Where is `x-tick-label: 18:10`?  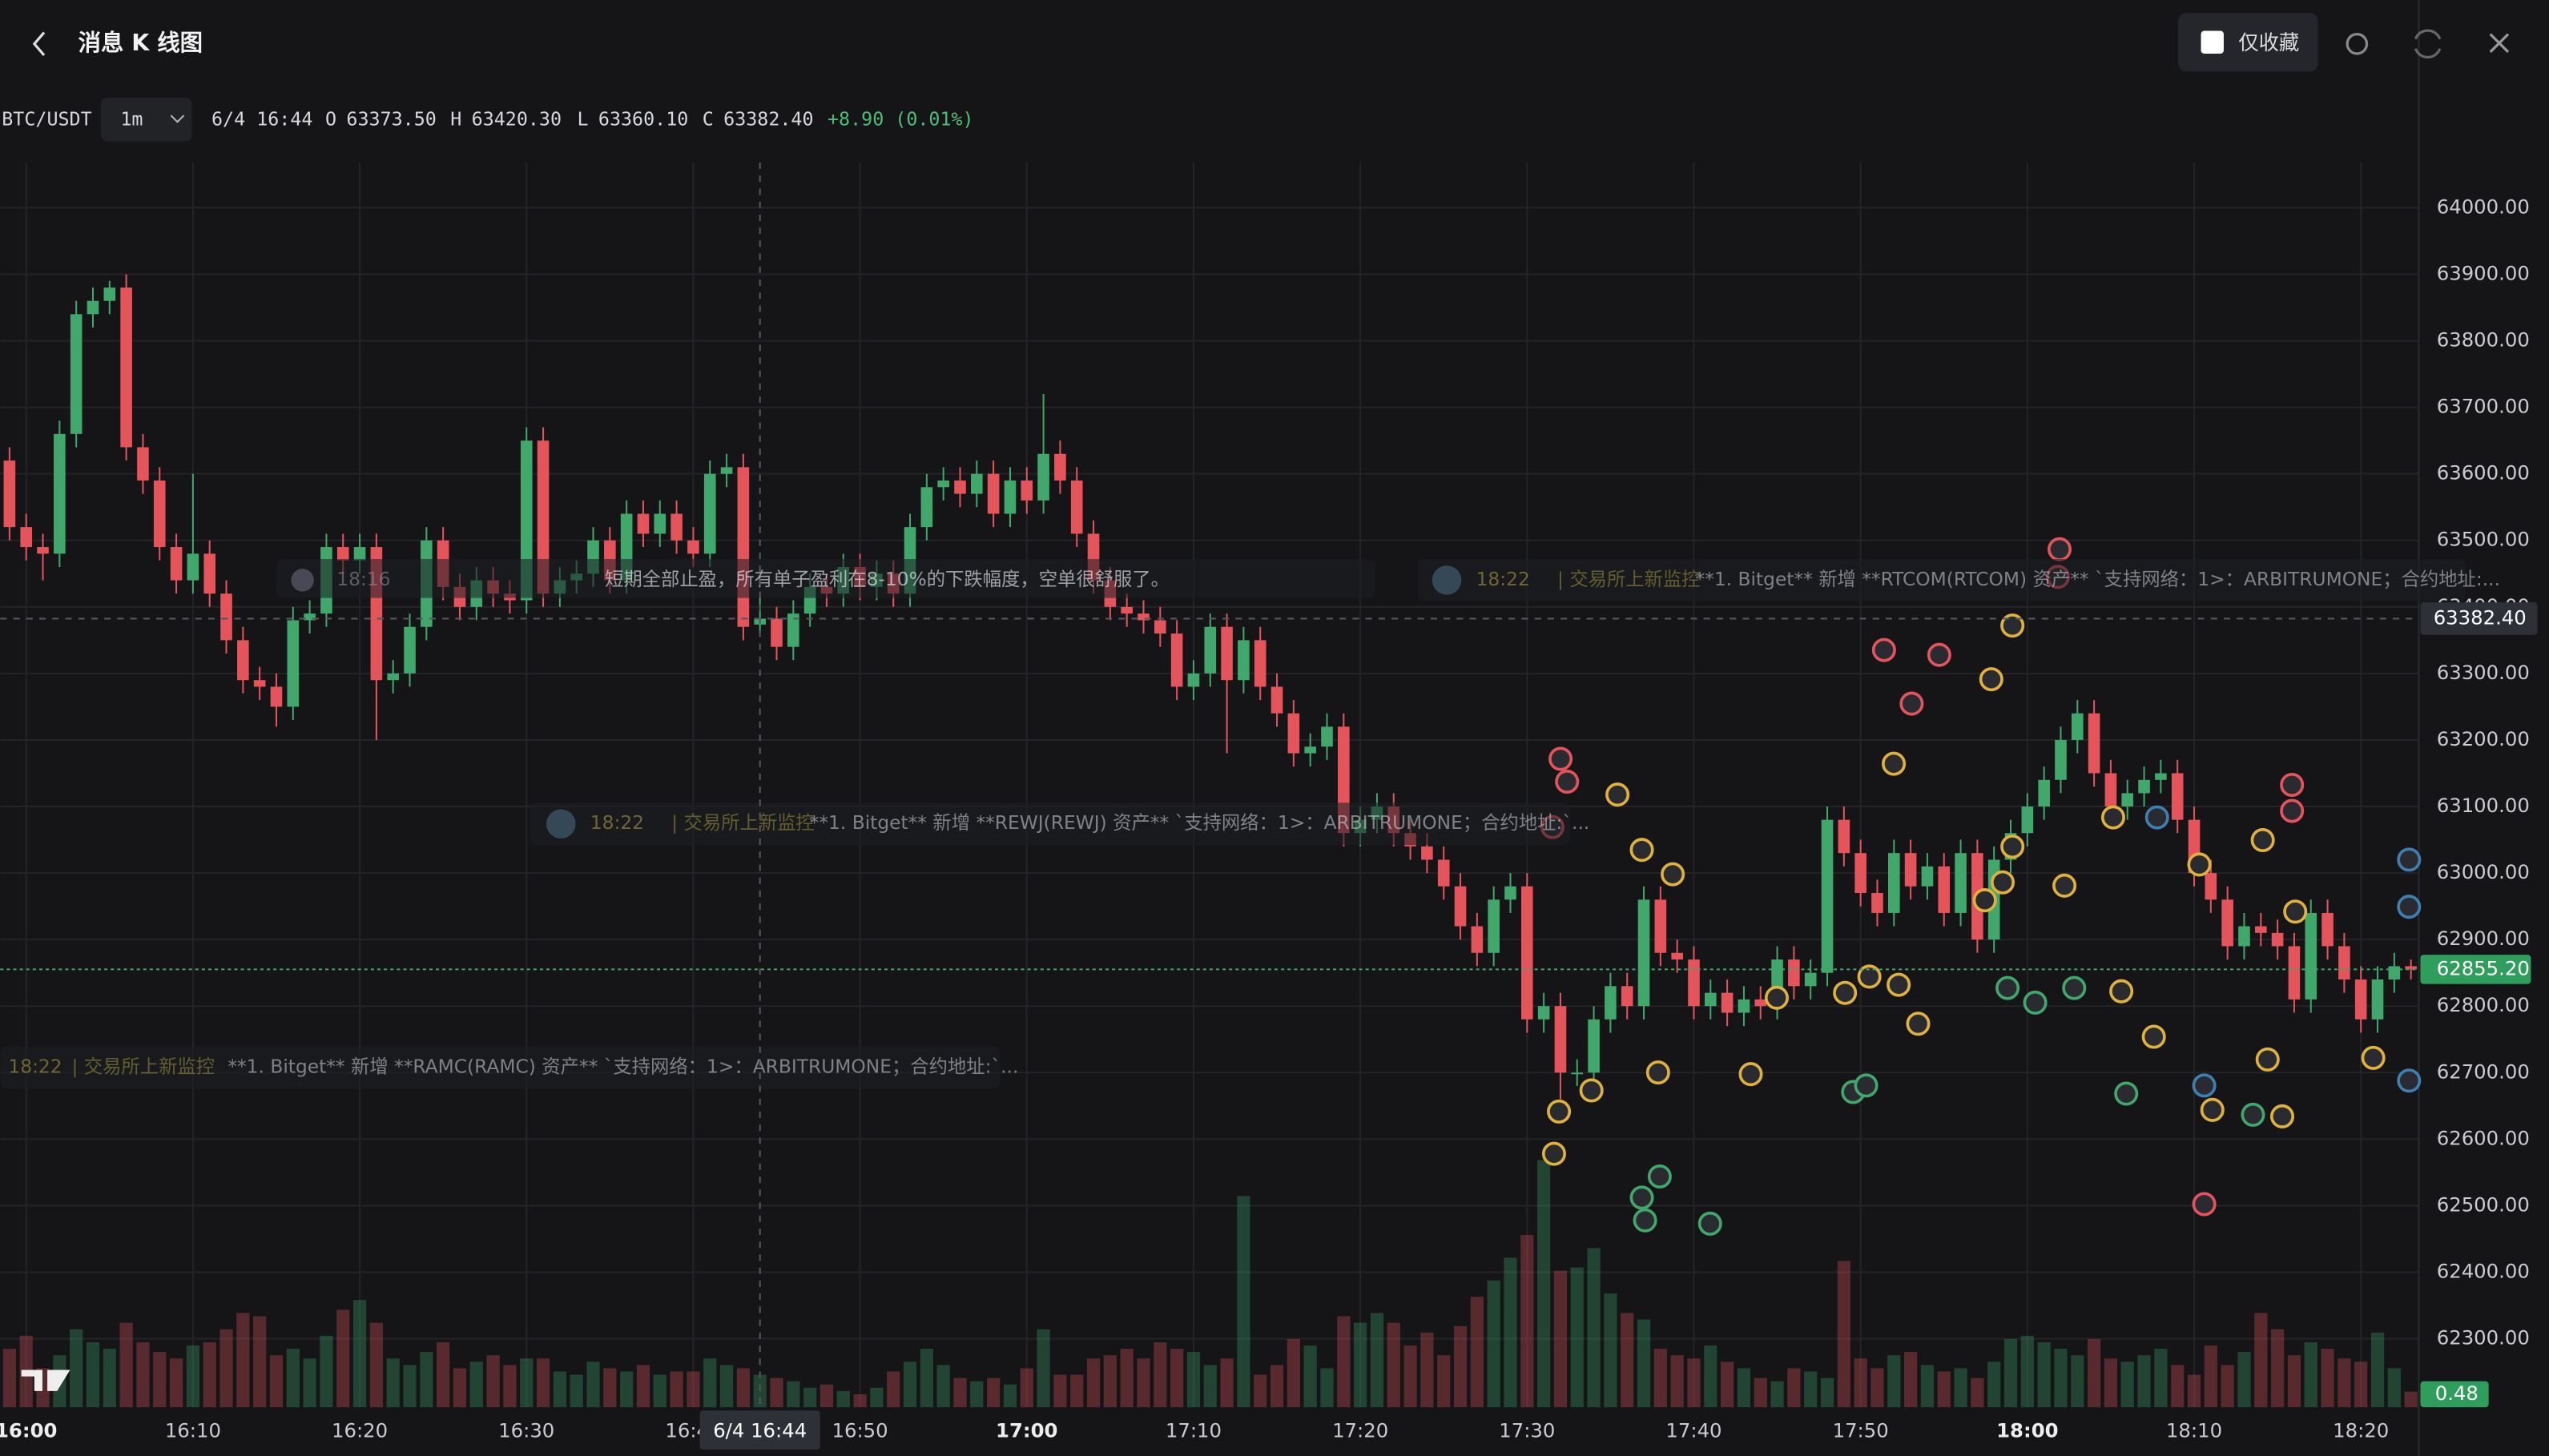 x-tick-label: 18:10 is located at coordinates (2194, 1430).